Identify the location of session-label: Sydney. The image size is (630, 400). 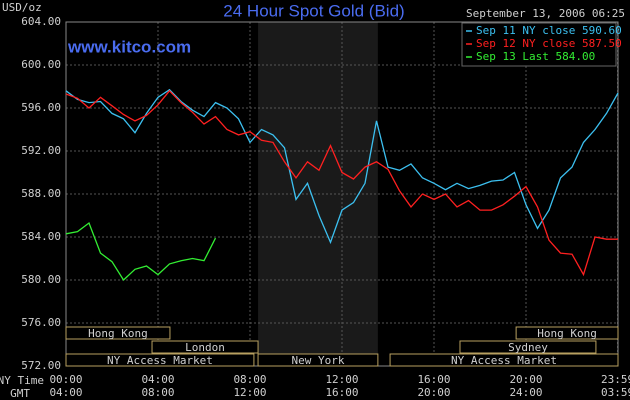
(528, 347).